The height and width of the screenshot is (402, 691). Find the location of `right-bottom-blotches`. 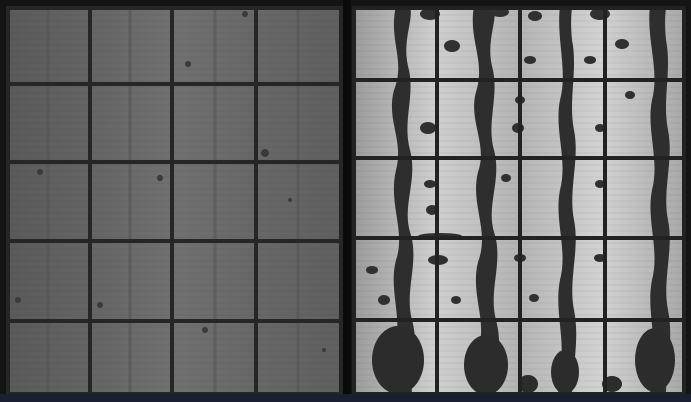

right-bottom-blotches is located at coordinates (523, 360).